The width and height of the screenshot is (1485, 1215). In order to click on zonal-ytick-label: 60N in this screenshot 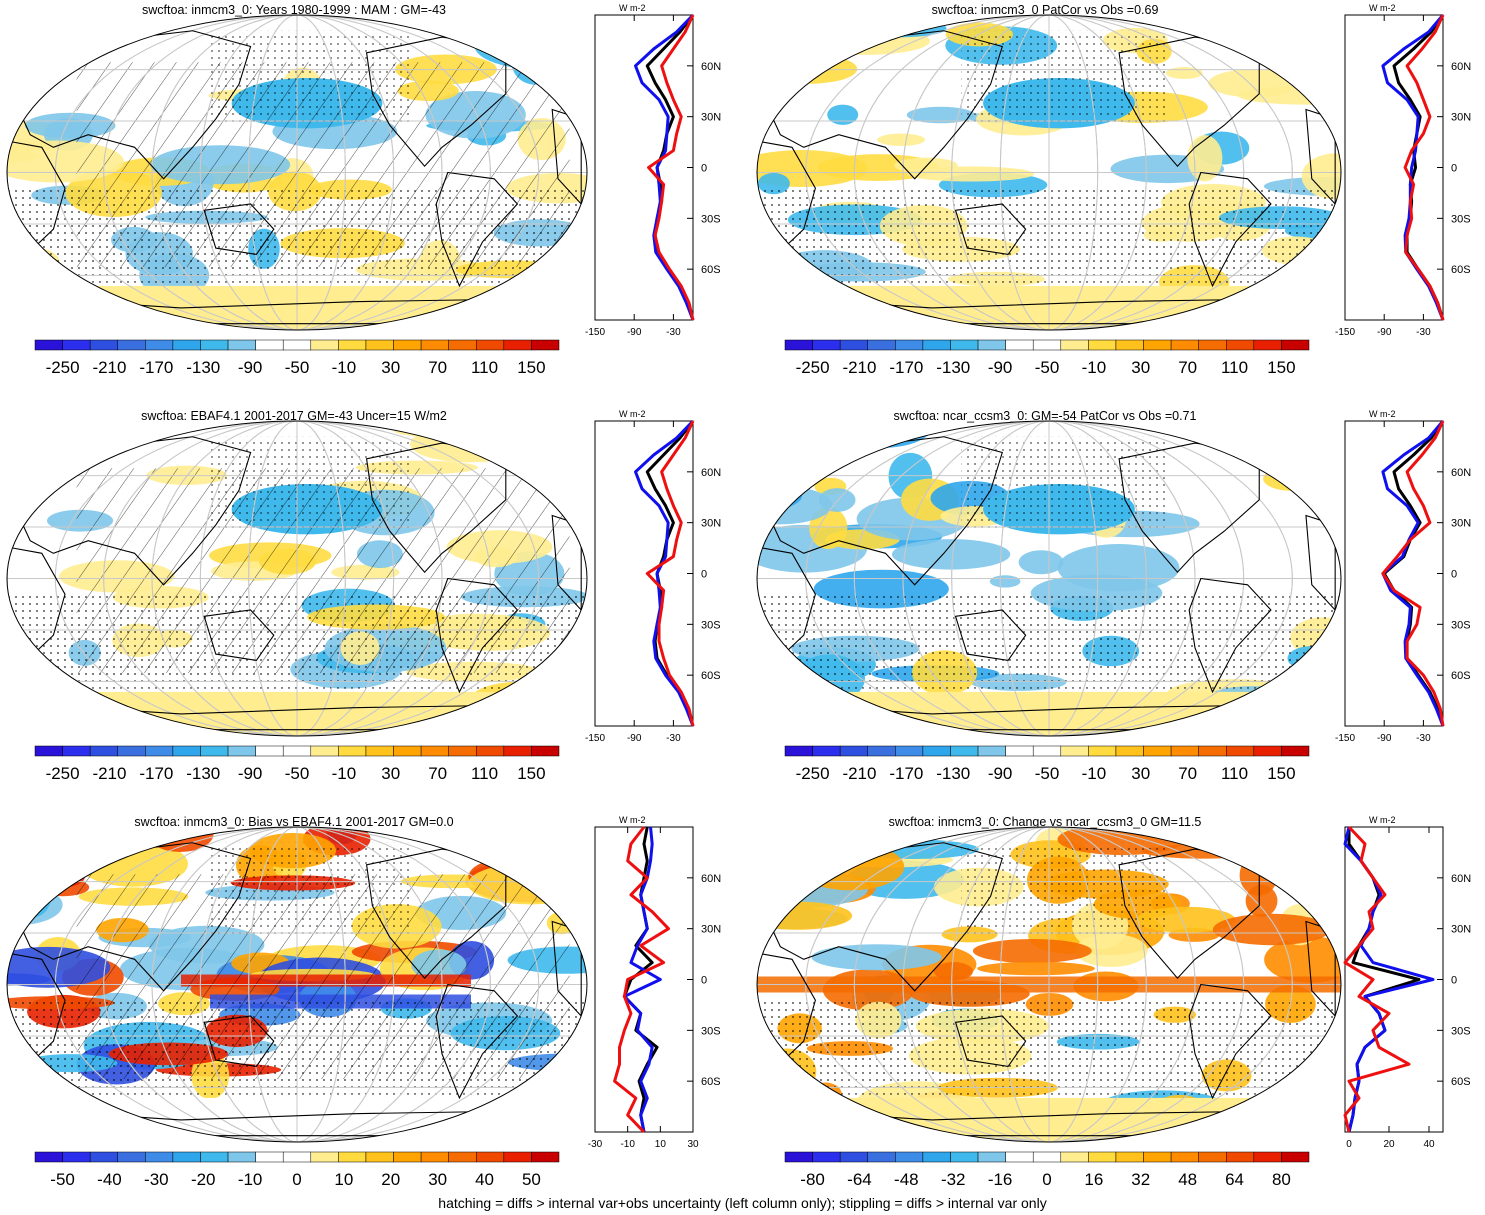, I will do `click(1461, 879)`.